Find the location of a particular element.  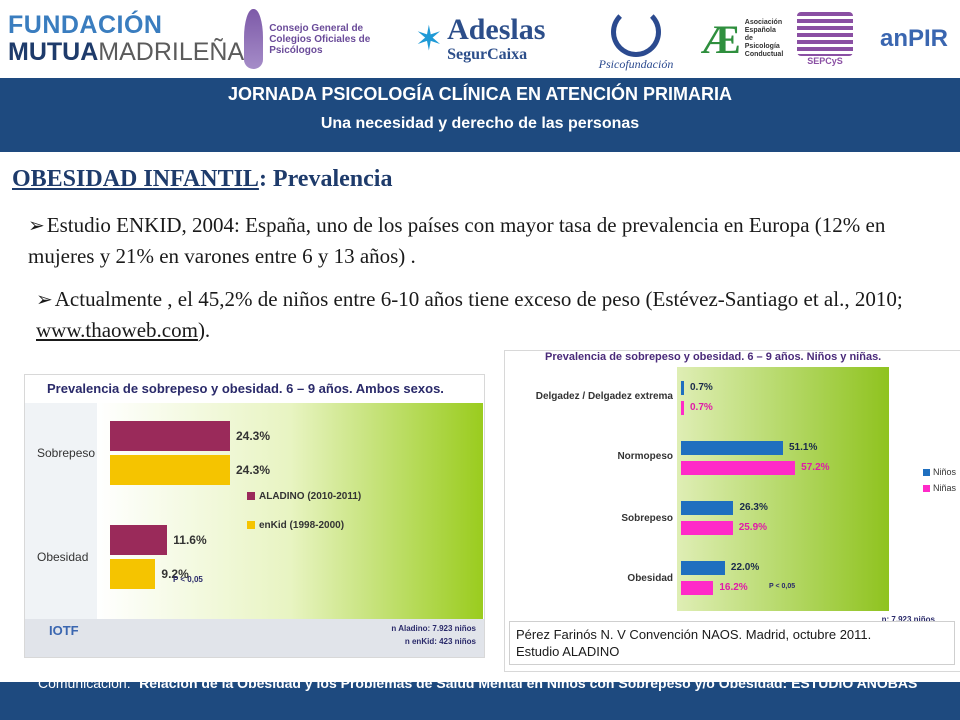

fmm-logo-line2: MUTUAMADRILEÑA is located at coordinates (126, 52).